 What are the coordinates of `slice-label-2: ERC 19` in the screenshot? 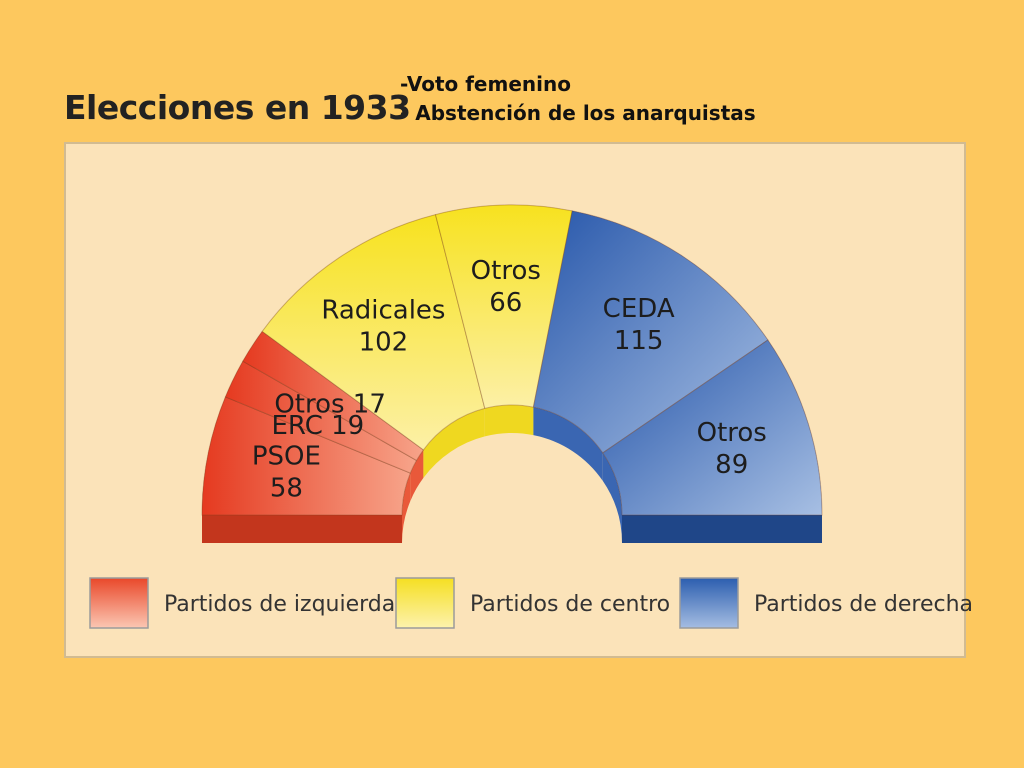 It's located at (318, 426).